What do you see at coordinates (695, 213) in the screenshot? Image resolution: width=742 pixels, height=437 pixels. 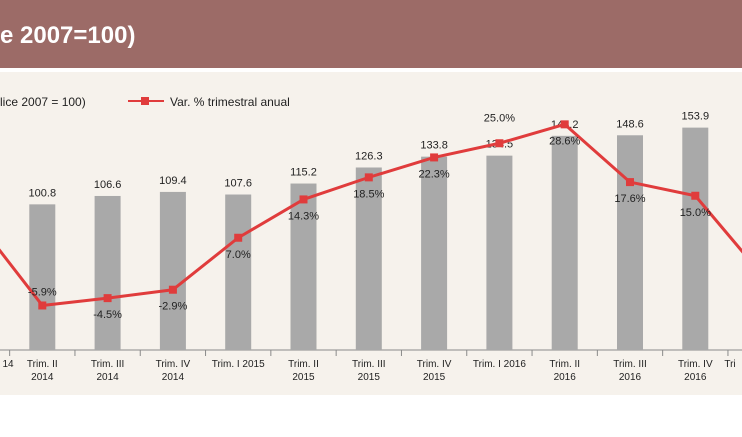 I see `line-value-label: 15.0%` at bounding box center [695, 213].